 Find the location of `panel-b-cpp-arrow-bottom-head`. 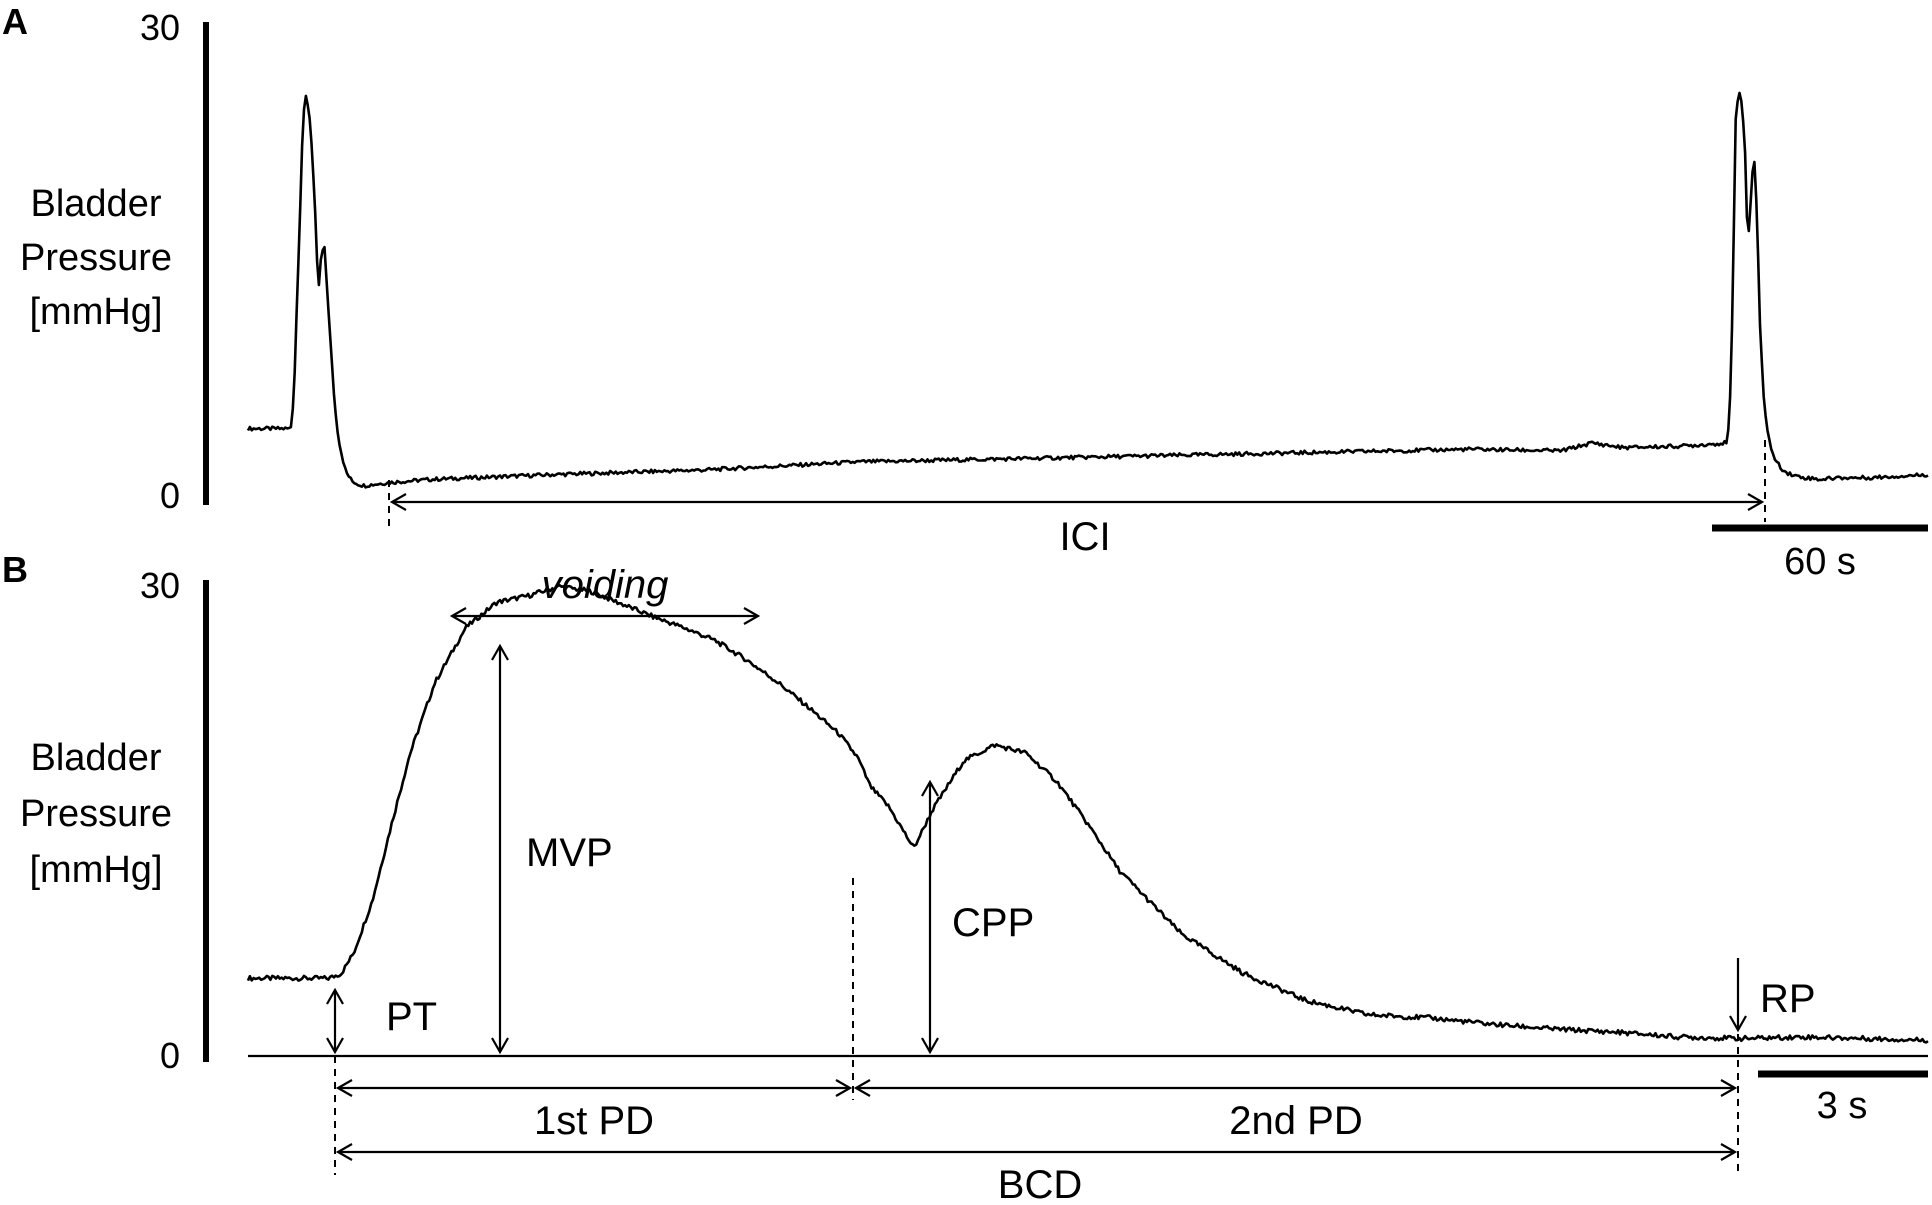

panel-b-cpp-arrow-bottom-head is located at coordinates (930, 1046).